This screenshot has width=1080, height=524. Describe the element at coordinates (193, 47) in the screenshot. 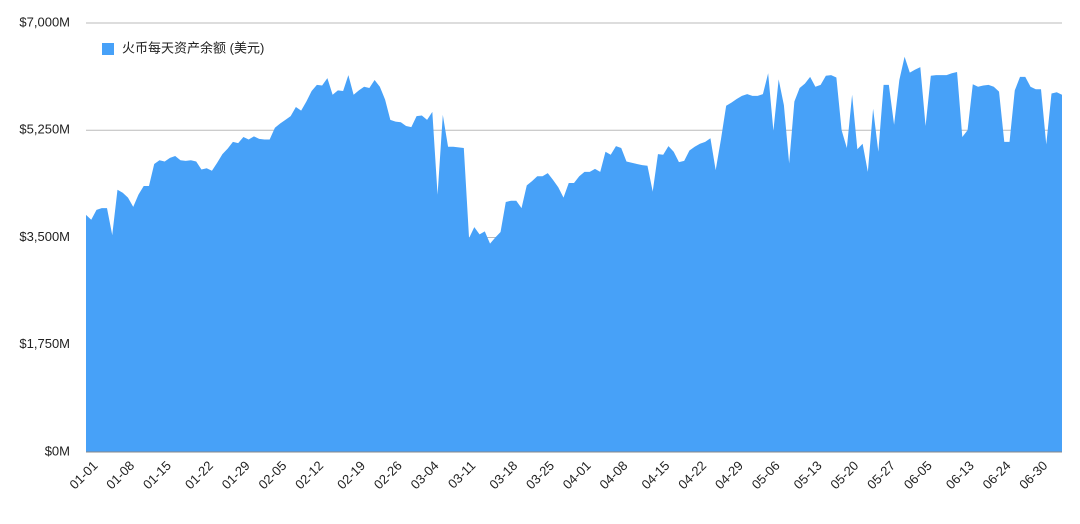

I see `legend-label: 火币每天资产余额 (美元)` at that location.